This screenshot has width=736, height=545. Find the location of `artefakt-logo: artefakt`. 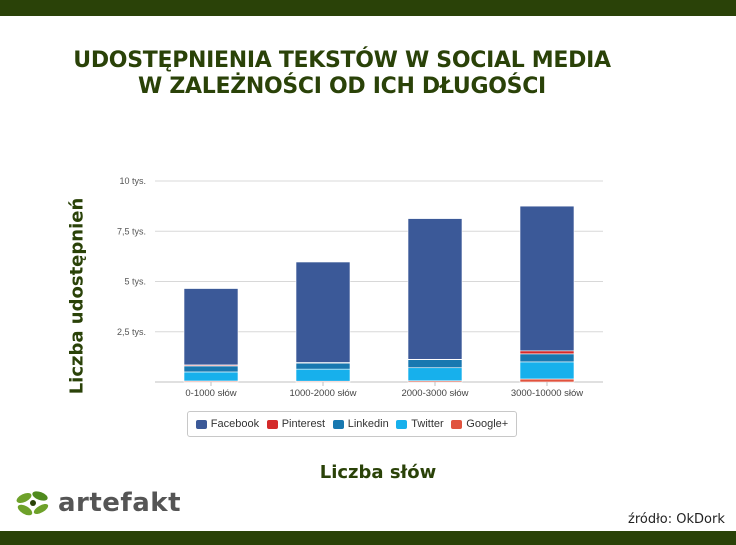

artefakt-logo: artefakt is located at coordinates (98, 503).